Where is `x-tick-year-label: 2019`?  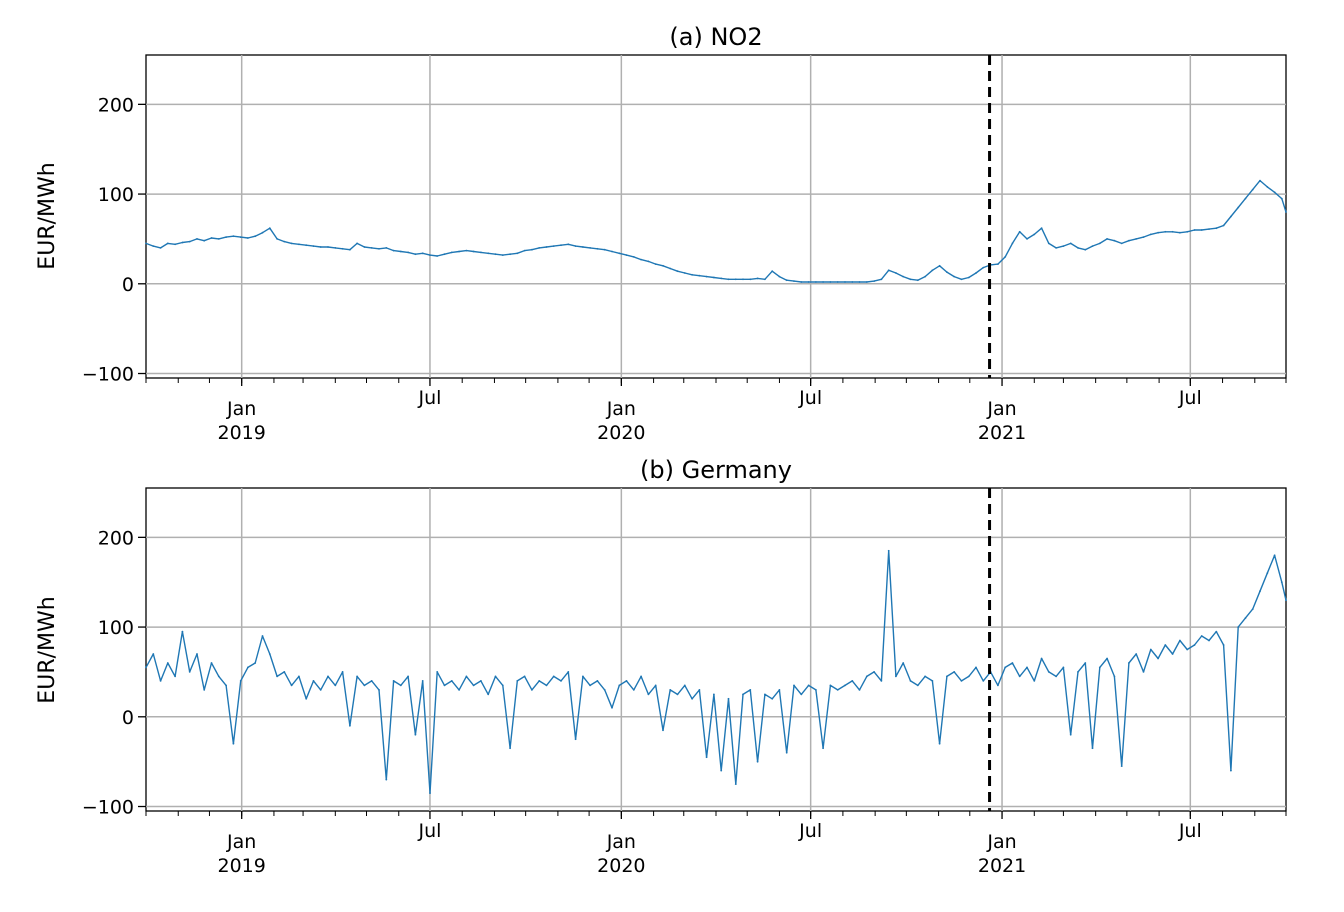 x-tick-year-label: 2019 is located at coordinates (242, 433).